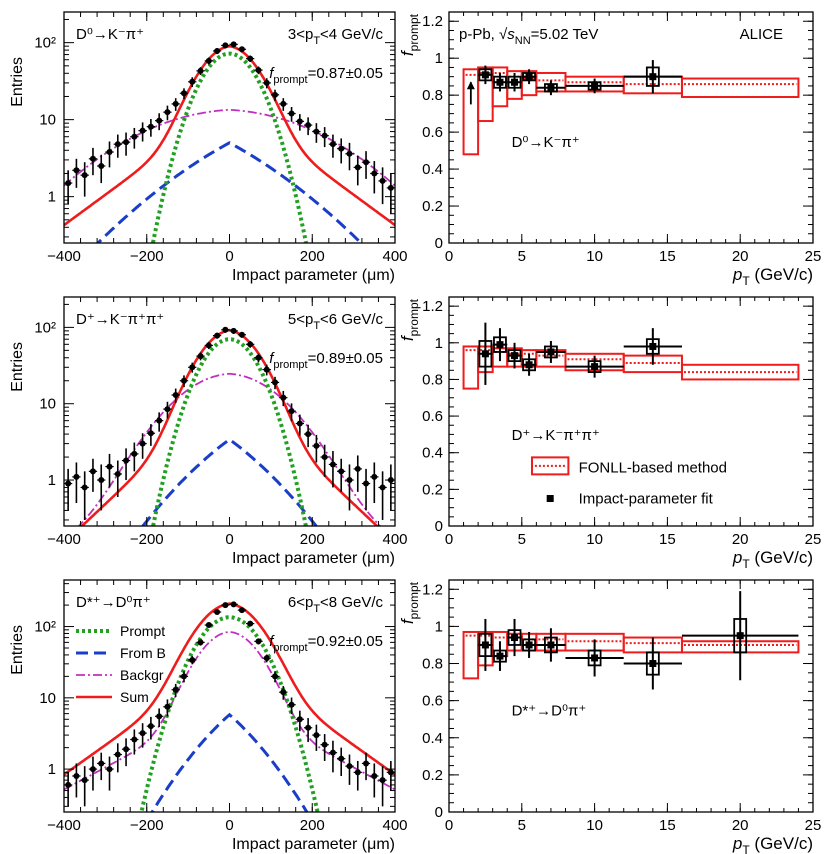 Image resolution: width=830 pixels, height=854 pixels. I want to click on x-tick-label: 0, so click(449, 825).